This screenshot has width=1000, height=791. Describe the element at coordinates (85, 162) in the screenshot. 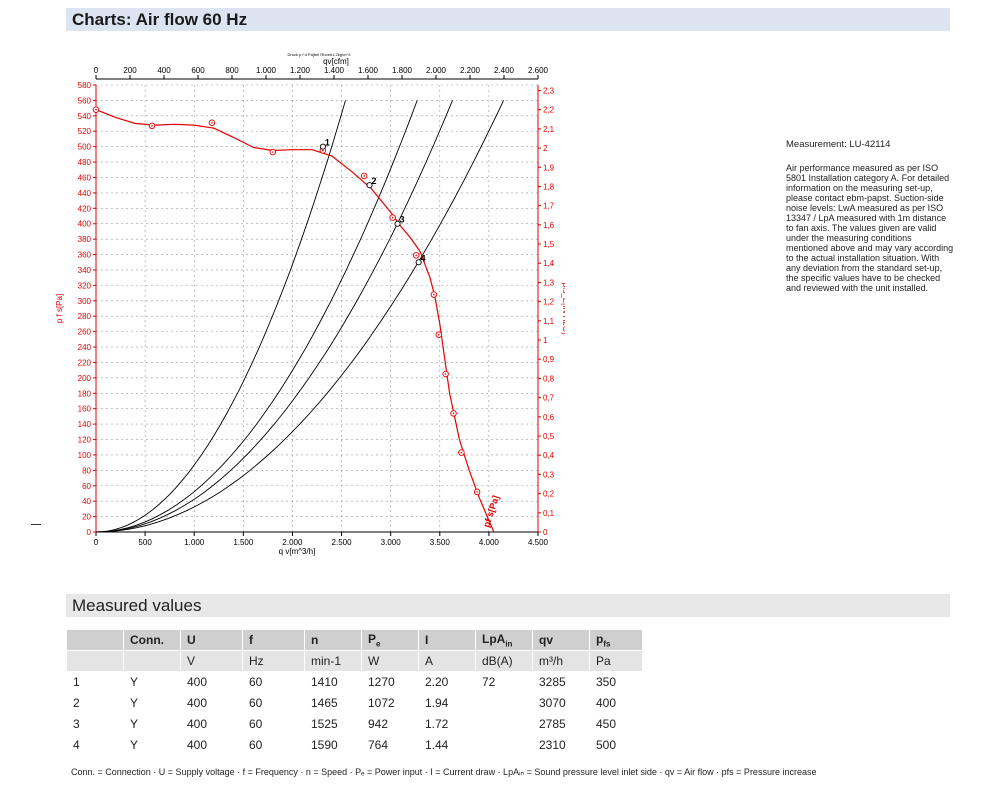

I see `y-tick-label: 480` at that location.